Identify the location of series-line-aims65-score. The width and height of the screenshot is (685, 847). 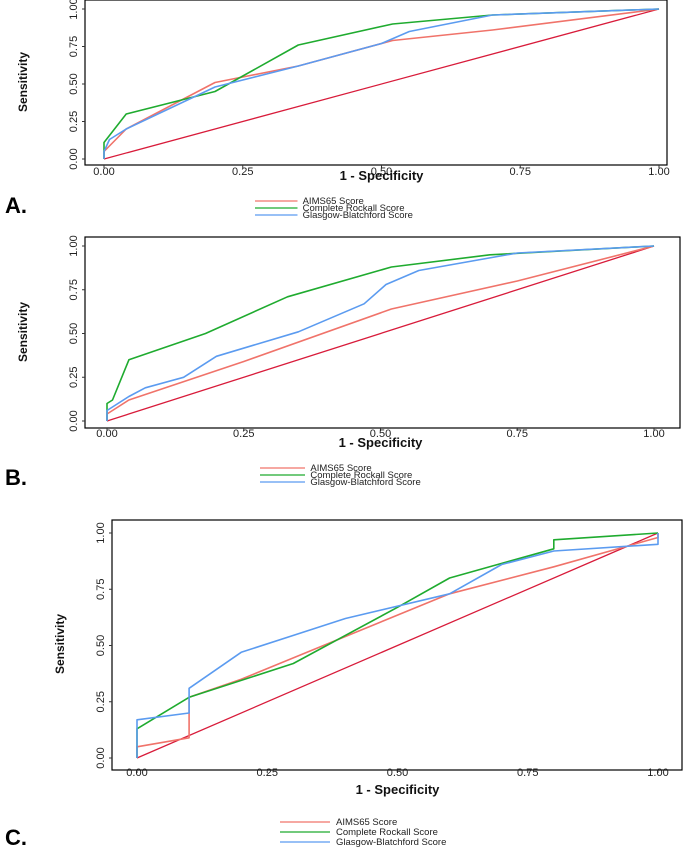
(381, 83).